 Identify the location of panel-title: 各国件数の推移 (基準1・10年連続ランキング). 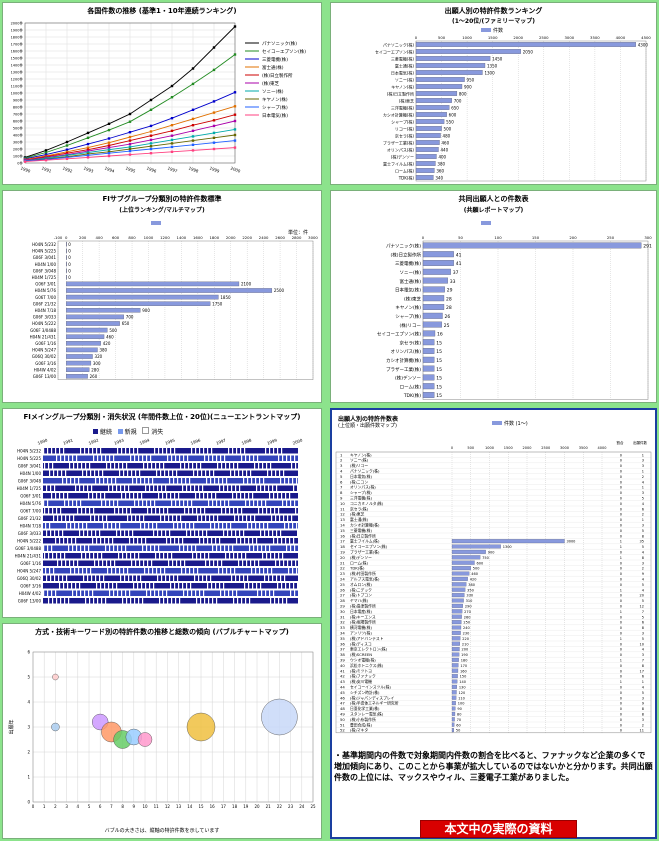
(162, 11).